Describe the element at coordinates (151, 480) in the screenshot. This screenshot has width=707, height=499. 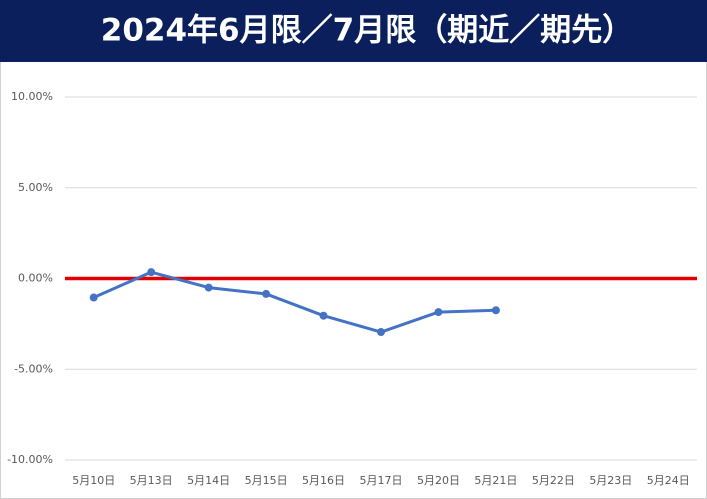
I see `x-tick-label: 5月13日` at that location.